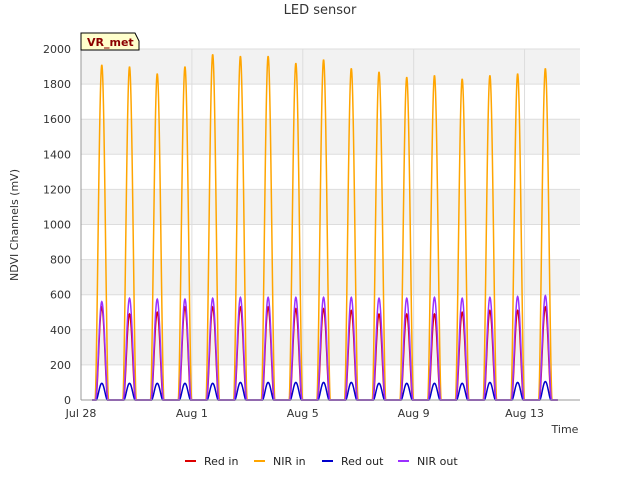 This screenshot has width=640, height=480. What do you see at coordinates (57, 49) in the screenshot?
I see `y-tick-label: 2000` at bounding box center [57, 49].